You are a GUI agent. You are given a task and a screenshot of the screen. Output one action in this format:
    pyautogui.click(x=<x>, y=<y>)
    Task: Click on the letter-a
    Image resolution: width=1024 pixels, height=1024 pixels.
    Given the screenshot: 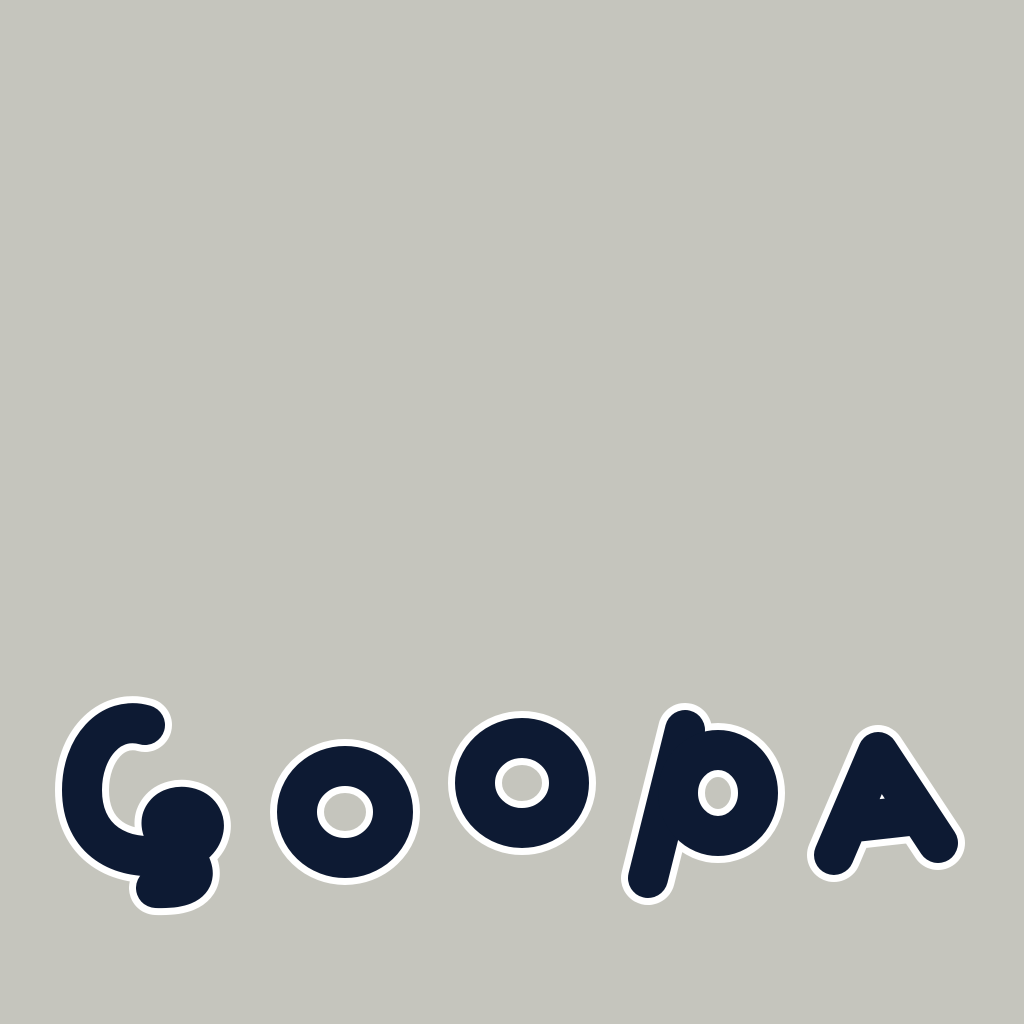 What is the action you would take?
    pyautogui.click(x=886, y=803)
    